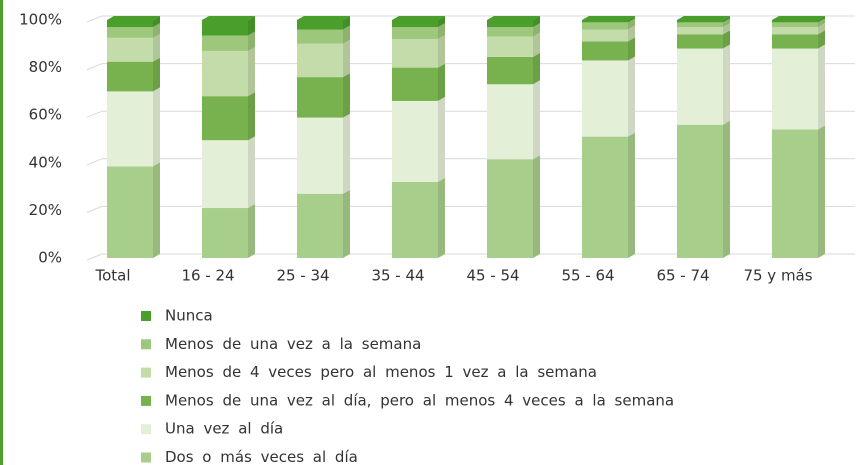 The image size is (858, 465). Describe the element at coordinates (397, 276) in the screenshot. I see `x-tick-label: 35 - 44` at that location.